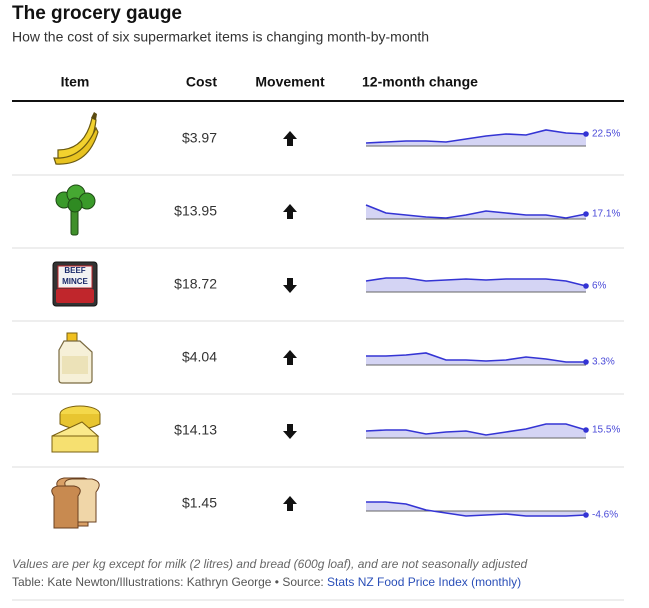 This screenshot has height=608, width=649. What do you see at coordinates (290, 82) in the screenshot?
I see `column-header: Movement` at bounding box center [290, 82].